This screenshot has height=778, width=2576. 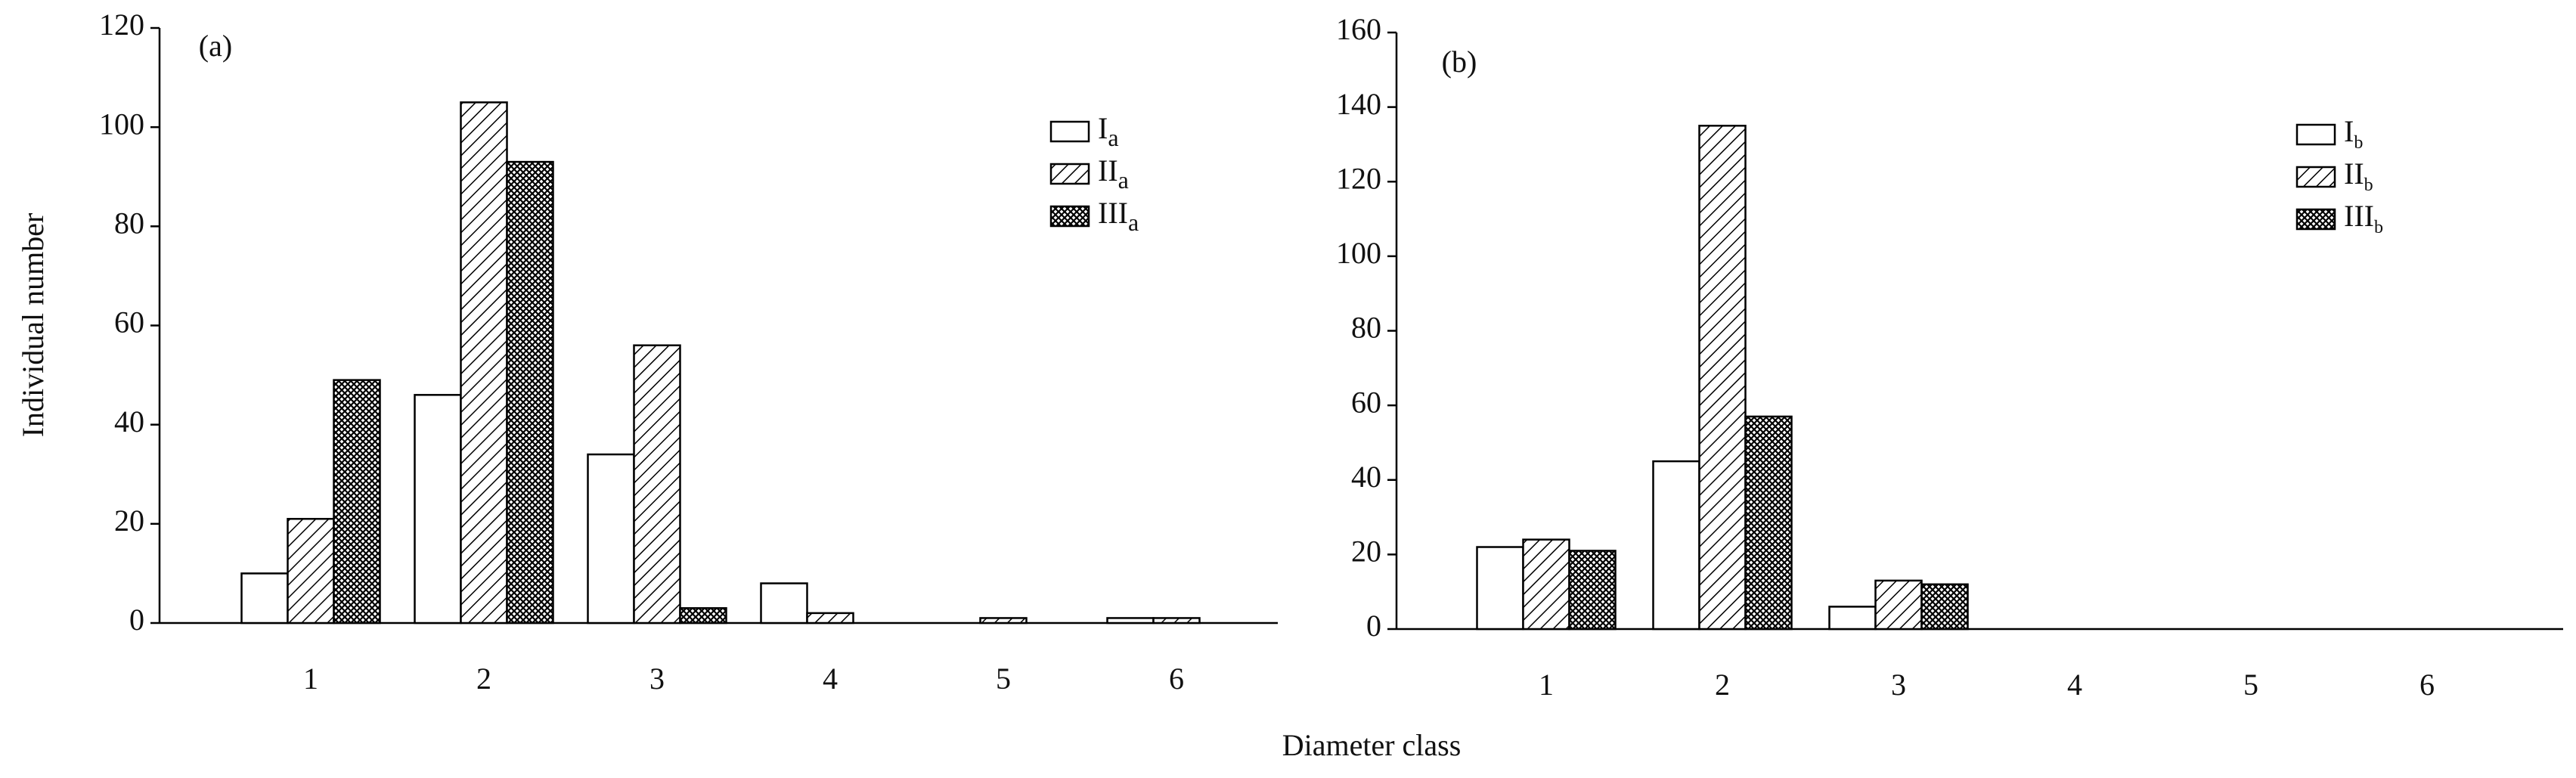 What do you see at coordinates (1459, 62) in the screenshot?
I see `chart-title: (b)` at bounding box center [1459, 62].